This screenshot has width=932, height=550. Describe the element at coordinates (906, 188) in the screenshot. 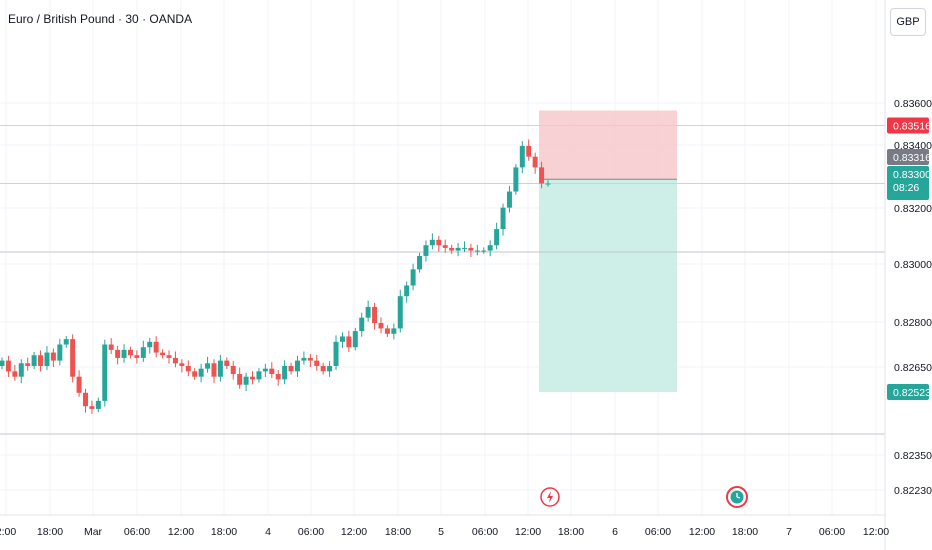

I see `last-price-badge-text: 08:26` at that location.